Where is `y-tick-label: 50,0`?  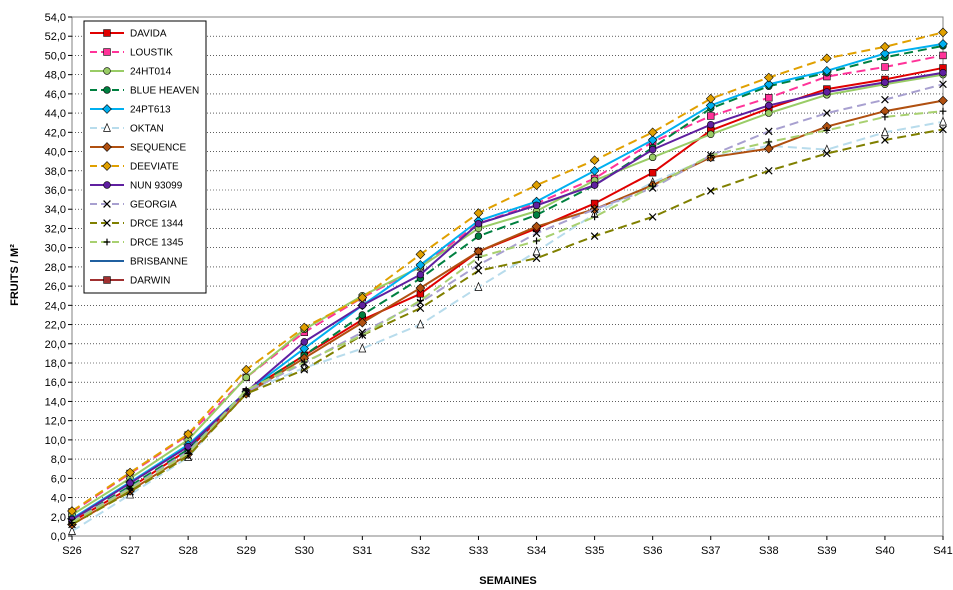 y-tick-label: 50,0 is located at coordinates (55, 56).